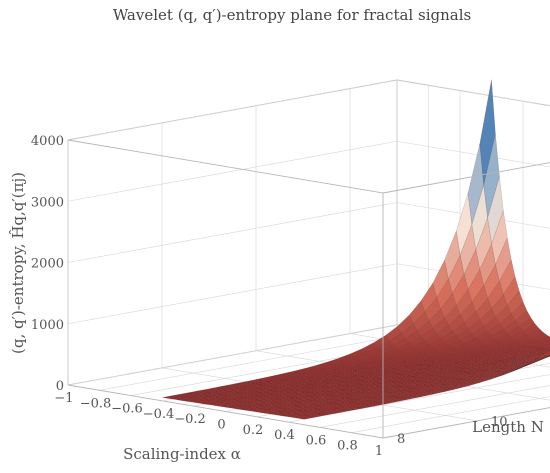 Image resolution: width=550 pixels, height=473 pixels. Describe the element at coordinates (60, 386) in the screenshot. I see `z-tick-label: 0` at that location.